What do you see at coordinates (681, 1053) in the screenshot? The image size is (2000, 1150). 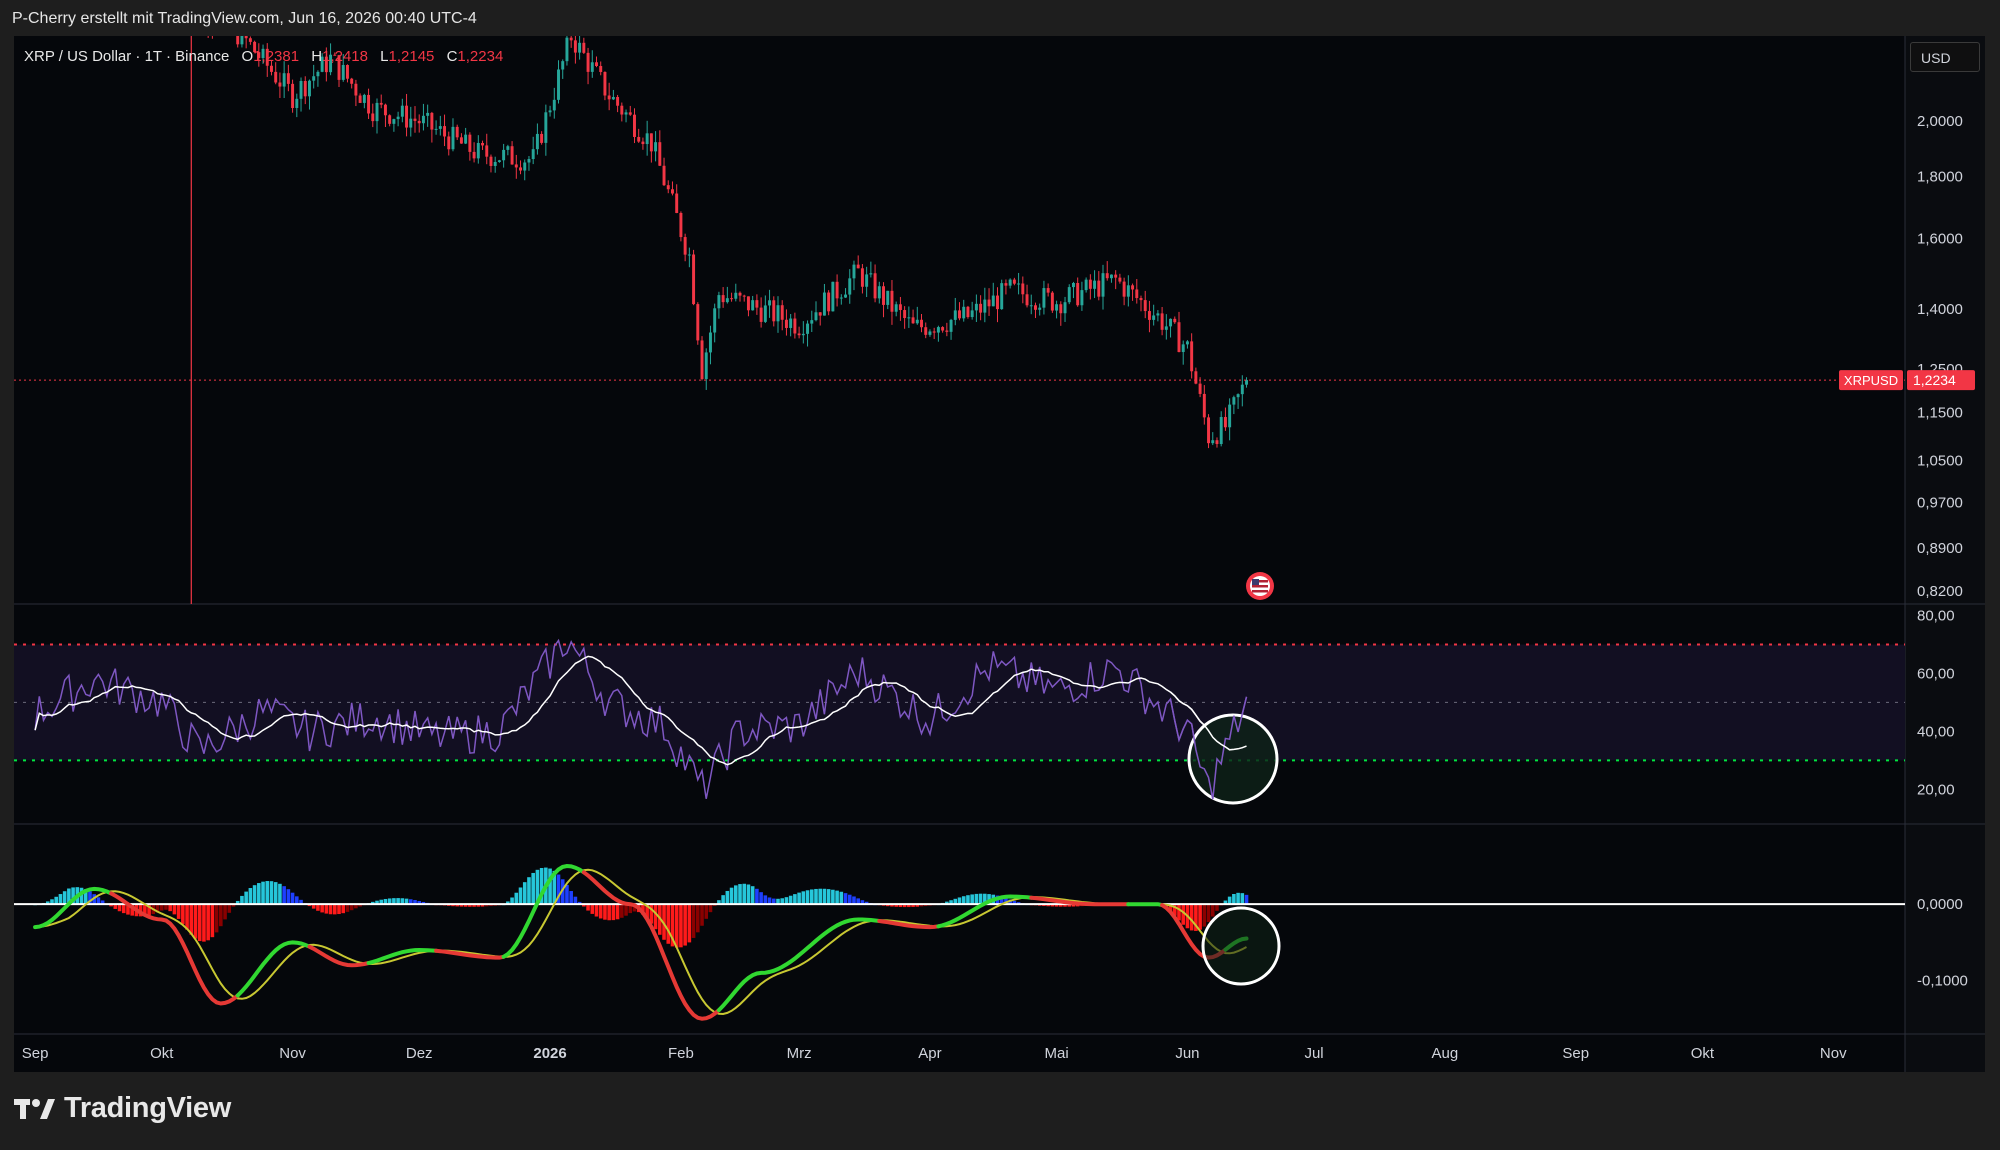 I see `time-axis-label: Feb` at bounding box center [681, 1053].